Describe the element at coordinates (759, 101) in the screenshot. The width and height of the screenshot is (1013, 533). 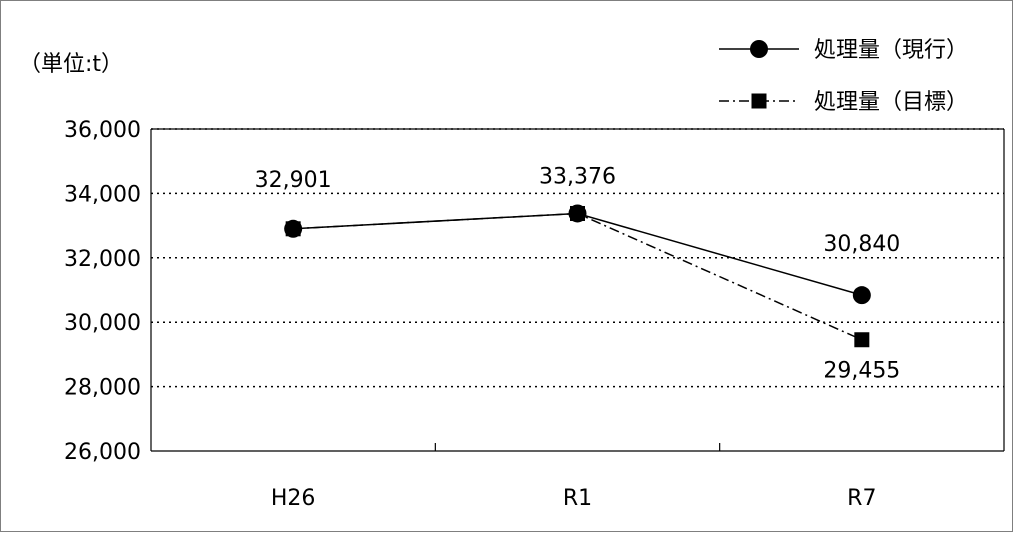
I see `legend-marker-square` at that location.